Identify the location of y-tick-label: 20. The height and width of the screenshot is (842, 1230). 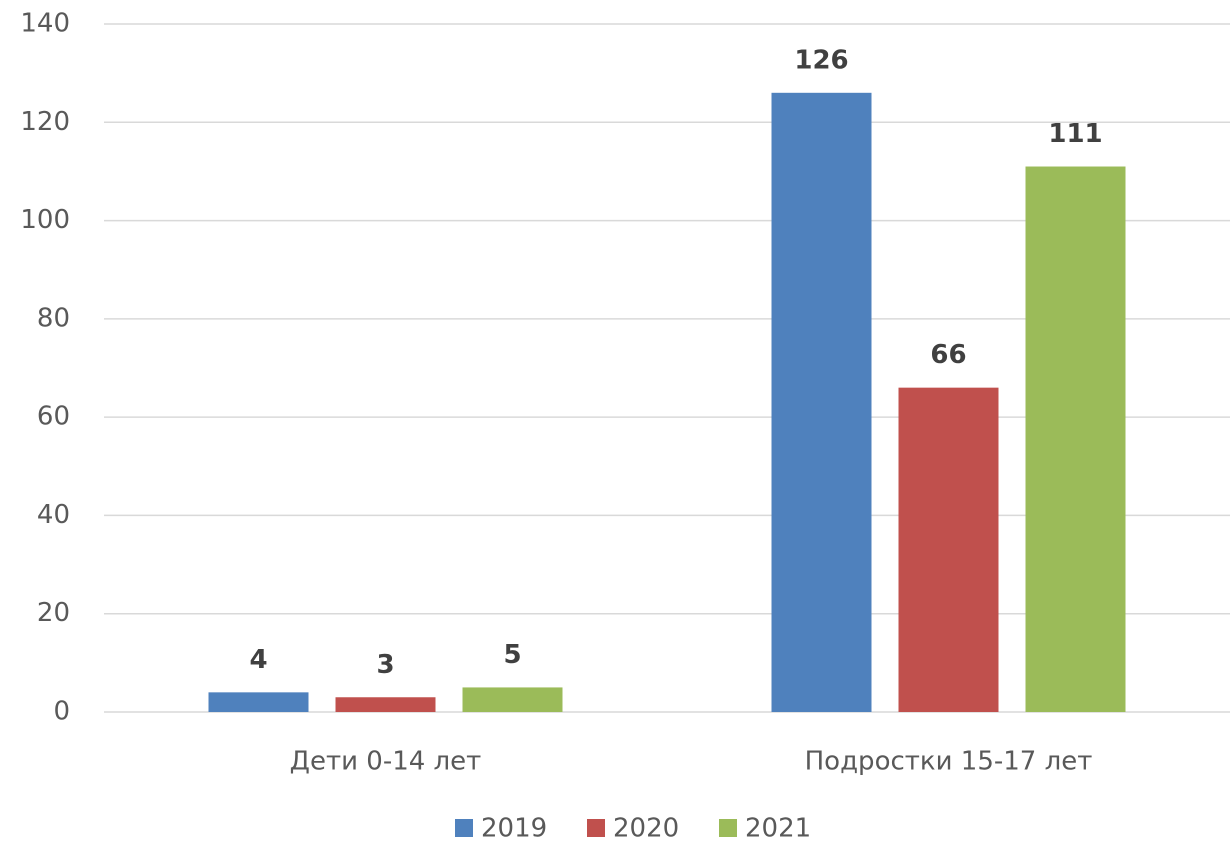
(53, 613).